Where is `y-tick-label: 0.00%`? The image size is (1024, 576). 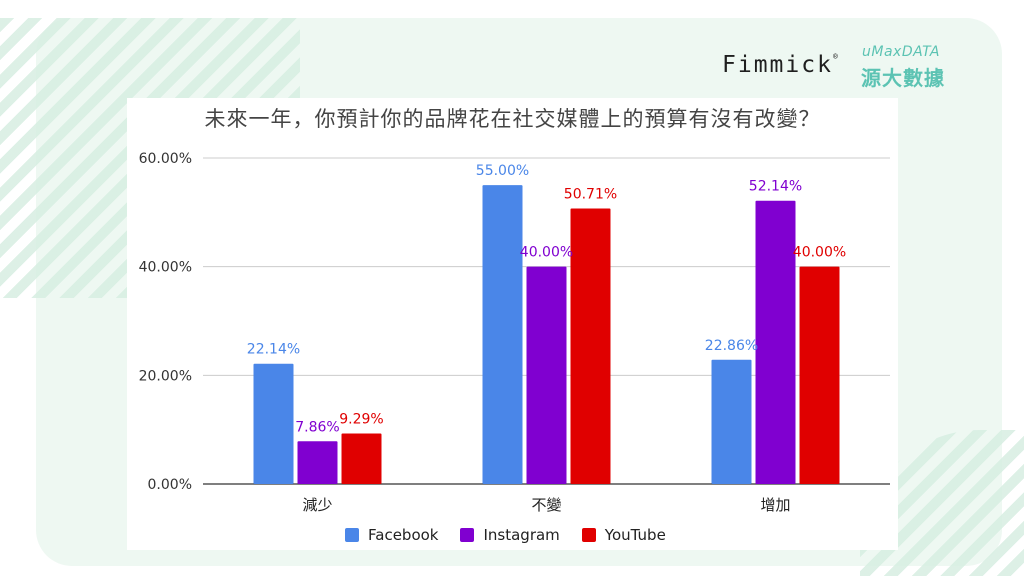
y-tick-label: 0.00% is located at coordinates (170, 485).